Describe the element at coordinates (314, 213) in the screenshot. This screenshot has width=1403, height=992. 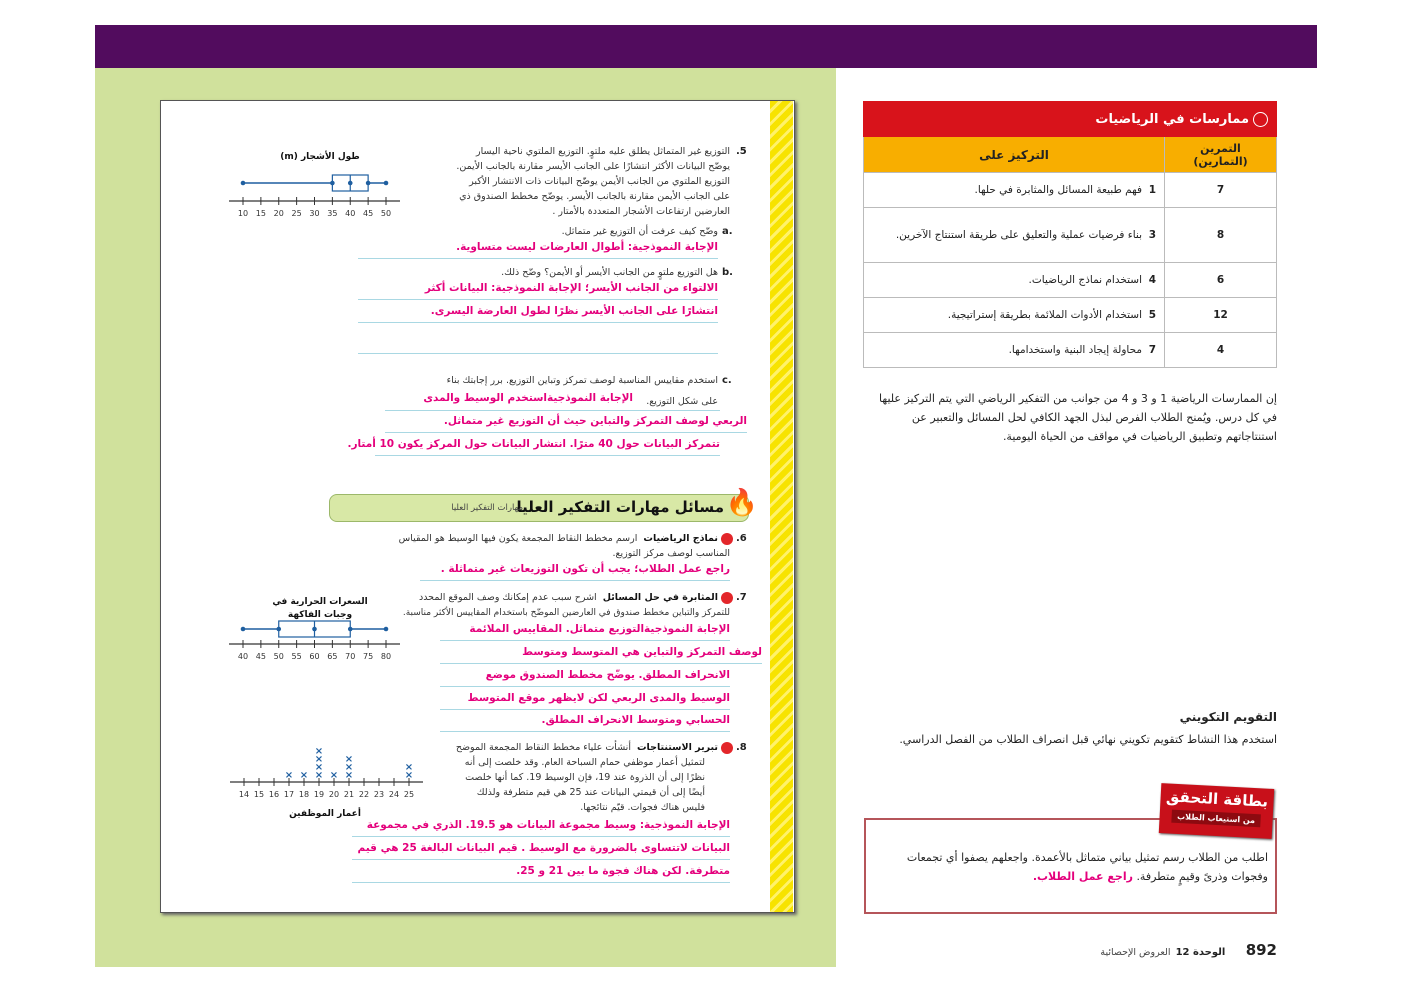
I see `tick-label: 30` at that location.